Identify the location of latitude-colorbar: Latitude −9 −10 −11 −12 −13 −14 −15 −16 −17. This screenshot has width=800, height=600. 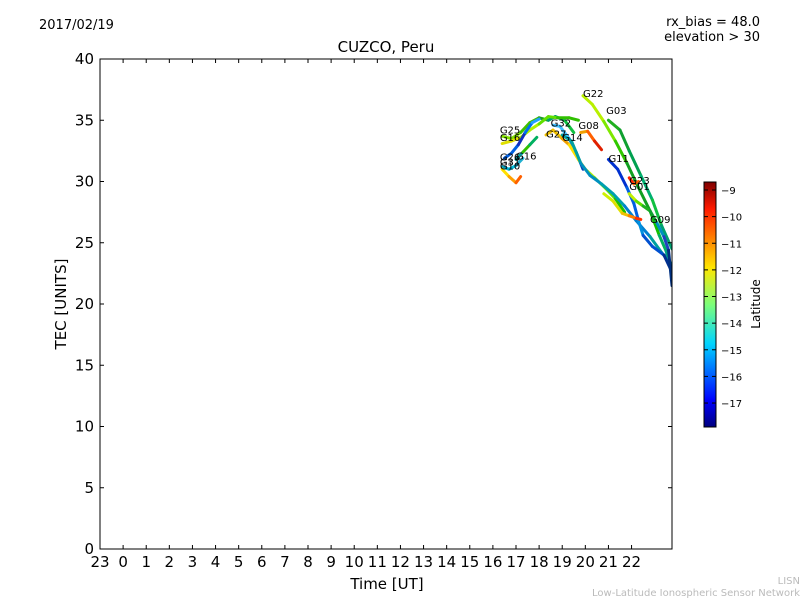
(733, 304).